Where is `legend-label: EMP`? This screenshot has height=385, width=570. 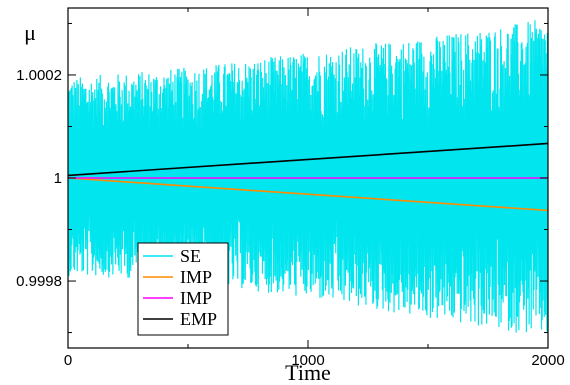
legend-label: EMP is located at coordinates (198, 319).